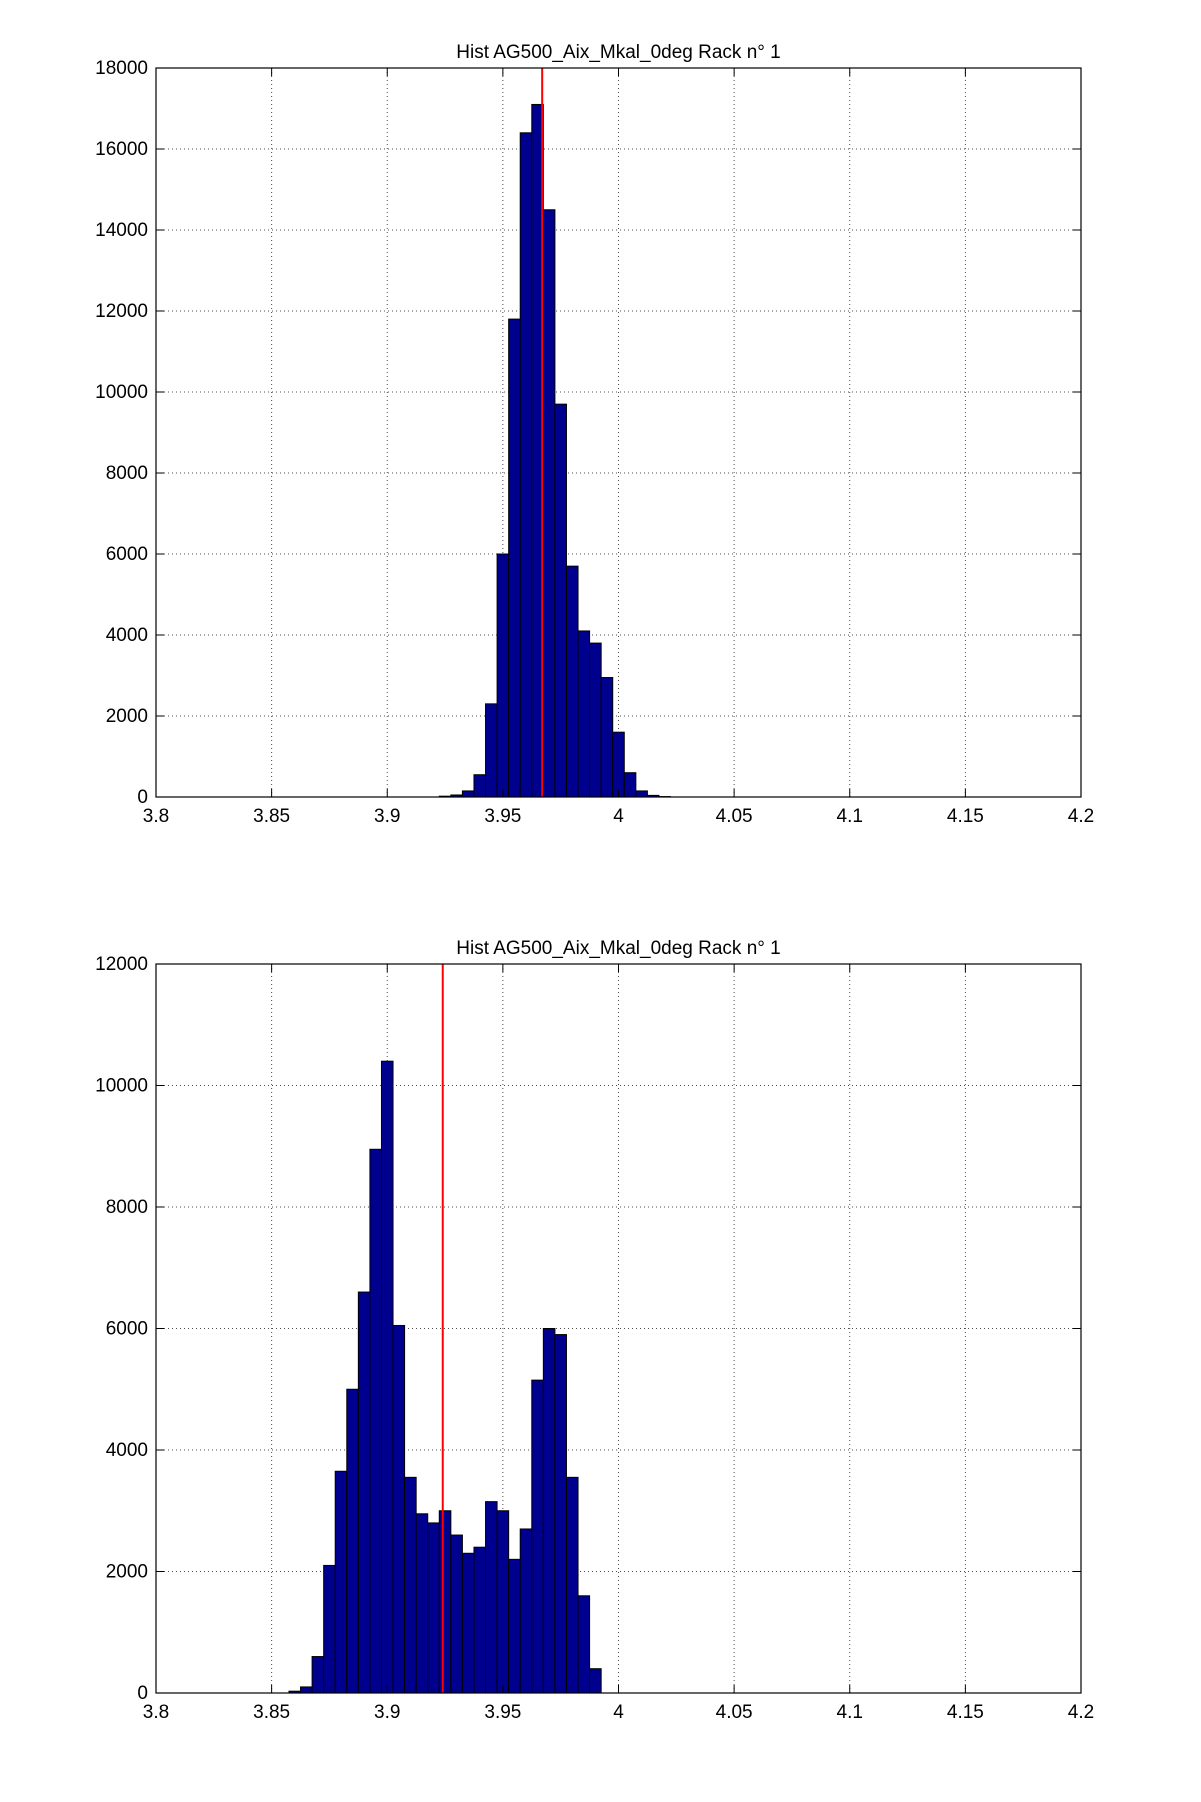 This screenshot has width=1201, height=1802. Describe the element at coordinates (121, 149) in the screenshot. I see `y-tick-label: 16000` at that location.